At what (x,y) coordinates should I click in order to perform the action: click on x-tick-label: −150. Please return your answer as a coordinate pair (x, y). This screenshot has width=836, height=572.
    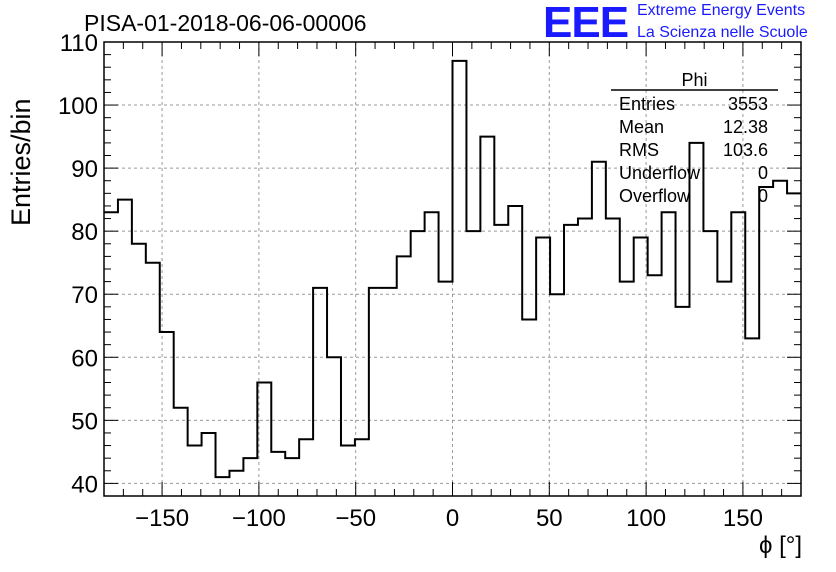
    Looking at the image, I should click on (162, 518).